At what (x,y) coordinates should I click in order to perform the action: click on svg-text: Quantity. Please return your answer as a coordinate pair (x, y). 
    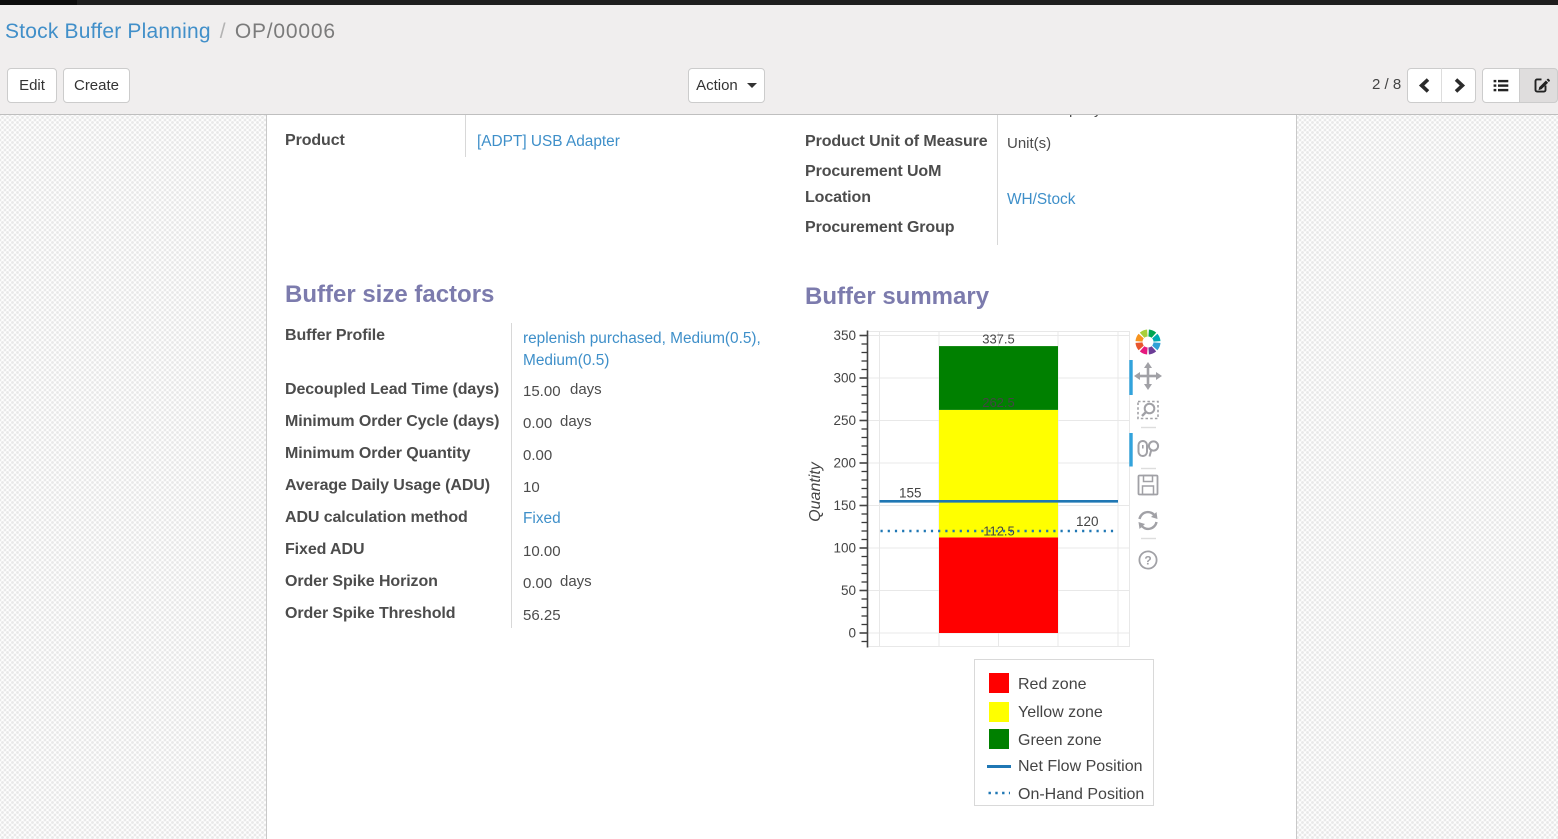
    Looking at the image, I should click on (815, 491).